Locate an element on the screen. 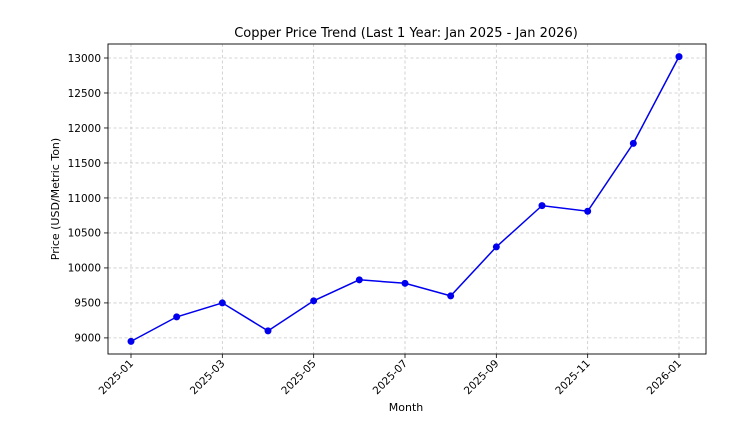 The width and height of the screenshot is (752, 426). y-tick-label: 9000 is located at coordinates (87, 339).